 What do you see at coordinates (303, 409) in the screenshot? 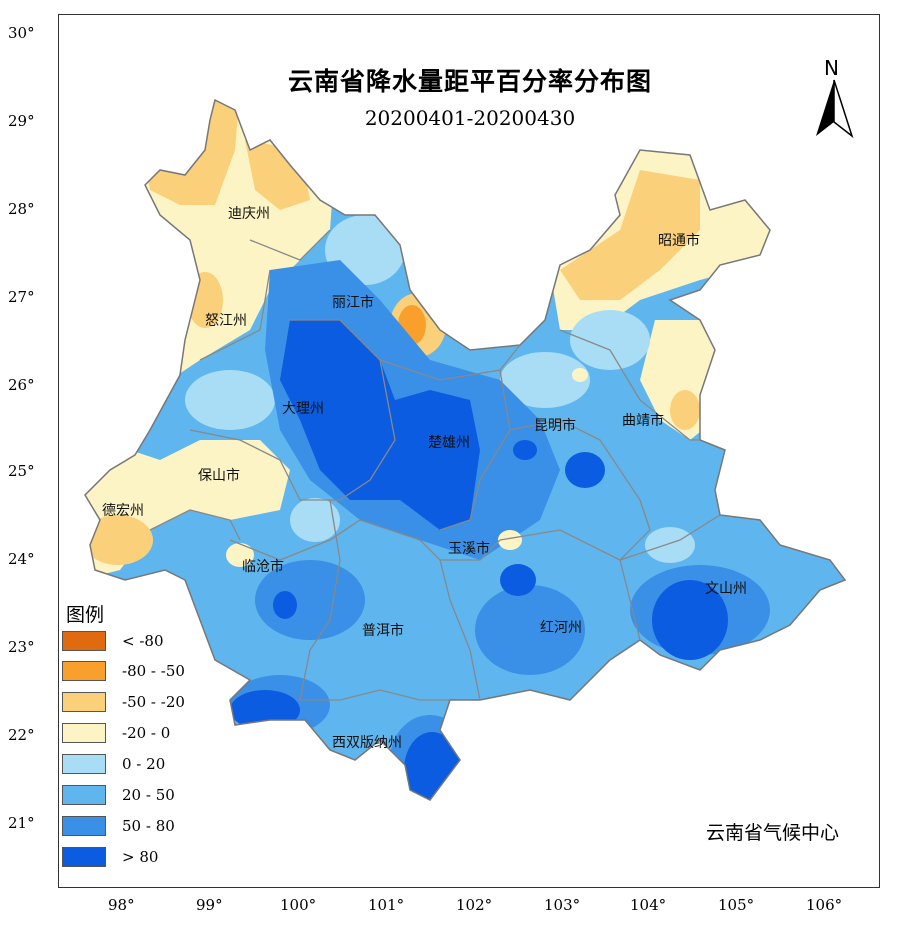
I see `city-label-dali: 大理州` at bounding box center [303, 409].